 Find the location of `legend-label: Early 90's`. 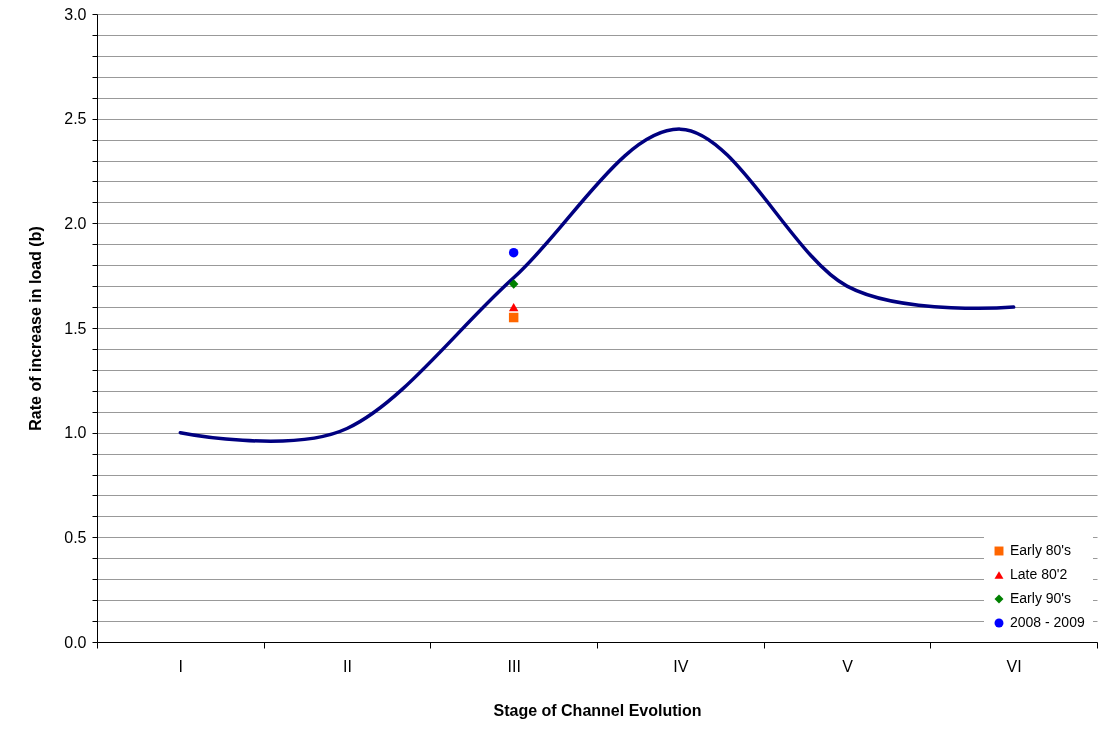

legend-label: Early 90's is located at coordinates (1041, 598).